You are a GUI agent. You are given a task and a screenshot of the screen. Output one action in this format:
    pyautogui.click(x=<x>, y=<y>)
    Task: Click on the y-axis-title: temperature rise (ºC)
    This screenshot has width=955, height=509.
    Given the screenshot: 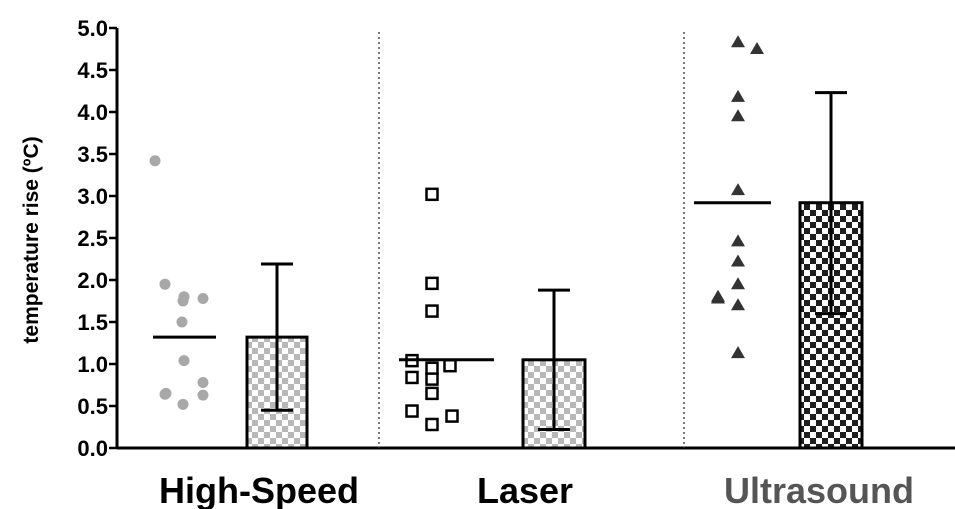 What is the action you would take?
    pyautogui.click(x=31, y=239)
    